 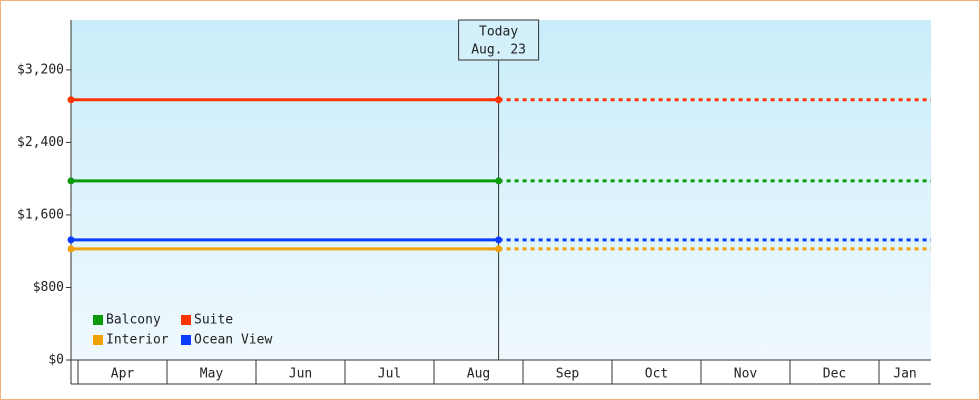 I want to click on today-date: Aug. 23, so click(x=498, y=50).